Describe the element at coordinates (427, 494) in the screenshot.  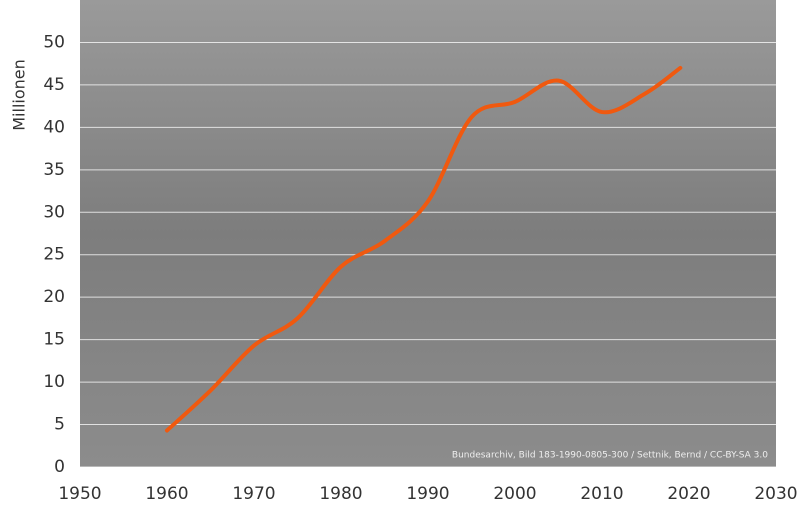
I see `x-tick-label: 1990` at that location.